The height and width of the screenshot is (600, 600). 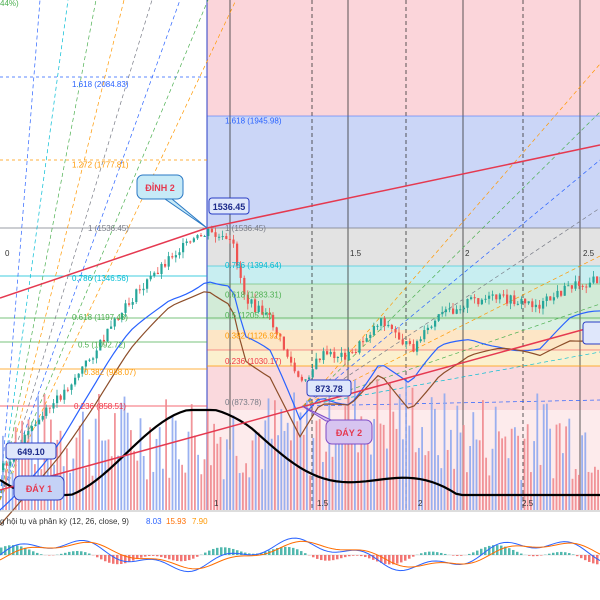 I want to click on fib-left-label-3: 0.786 (1346.56), so click(x=100, y=278).